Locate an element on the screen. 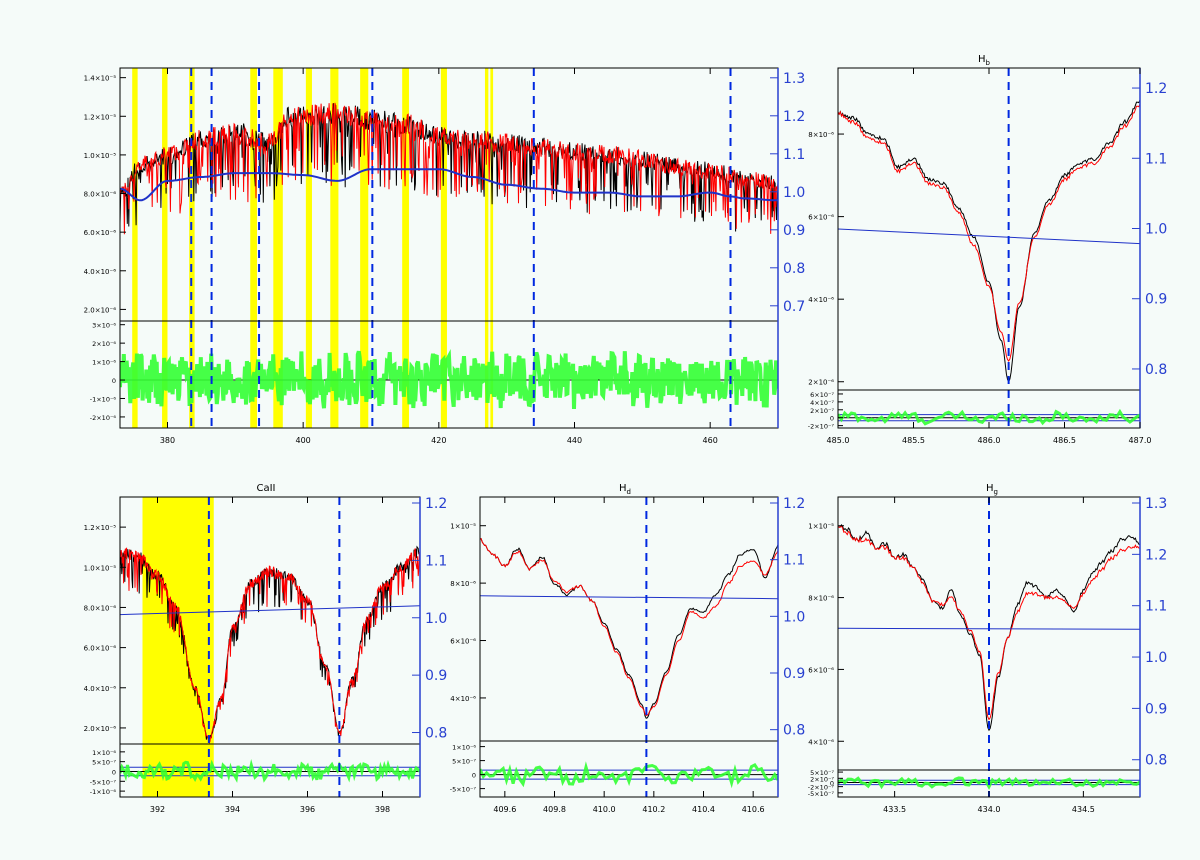  caii-y-tick-label: 2.0×10⁻⁶ is located at coordinates (100, 729).